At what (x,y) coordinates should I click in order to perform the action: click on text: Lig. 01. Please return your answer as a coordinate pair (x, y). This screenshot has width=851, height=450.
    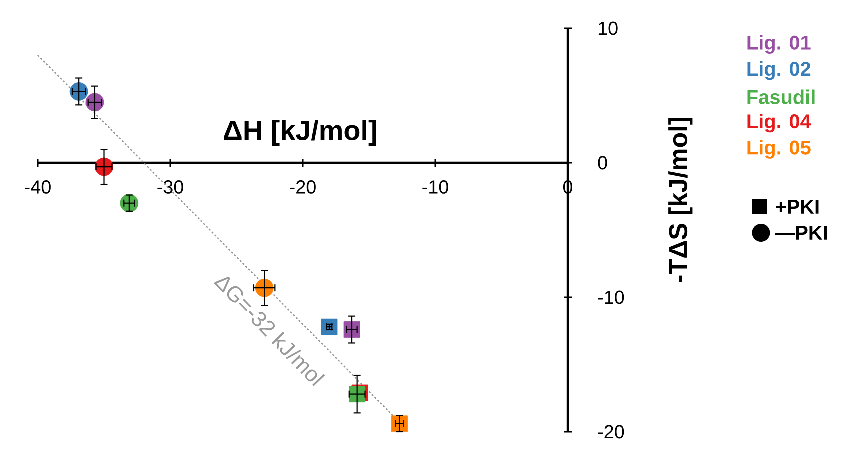
    Looking at the image, I should click on (779, 44).